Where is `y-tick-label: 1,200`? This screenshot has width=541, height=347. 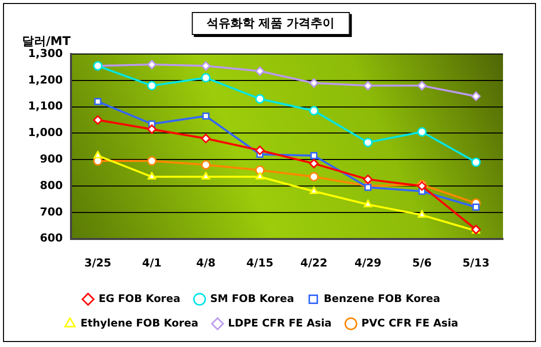
y-tick-label: 1,200 is located at coordinates (46, 79).